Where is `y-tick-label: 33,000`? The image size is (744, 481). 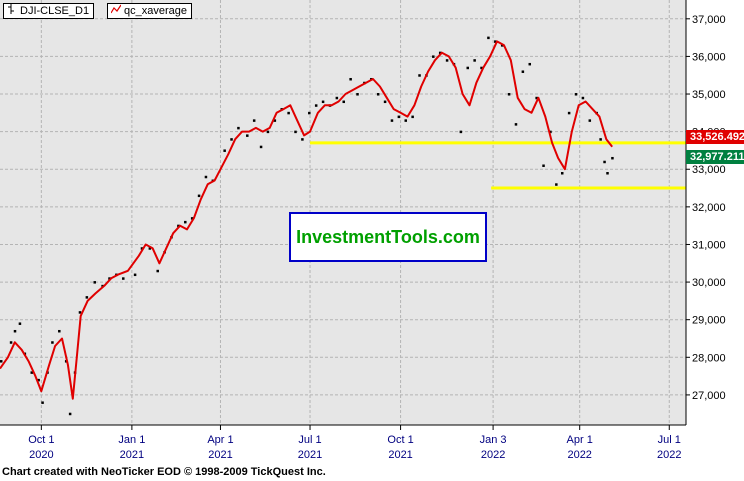
y-tick-label: 33,000 is located at coordinates (709, 170).